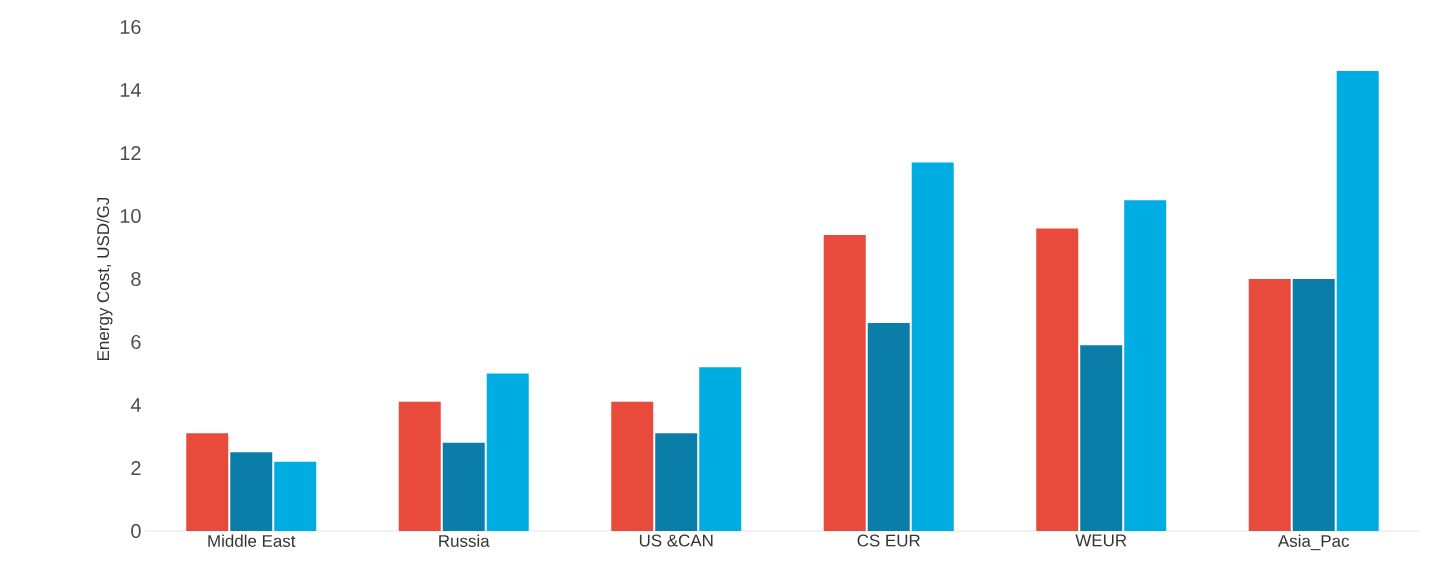  Describe the element at coordinates (136, 531) in the screenshot. I see `y-tick-label: 0` at that location.